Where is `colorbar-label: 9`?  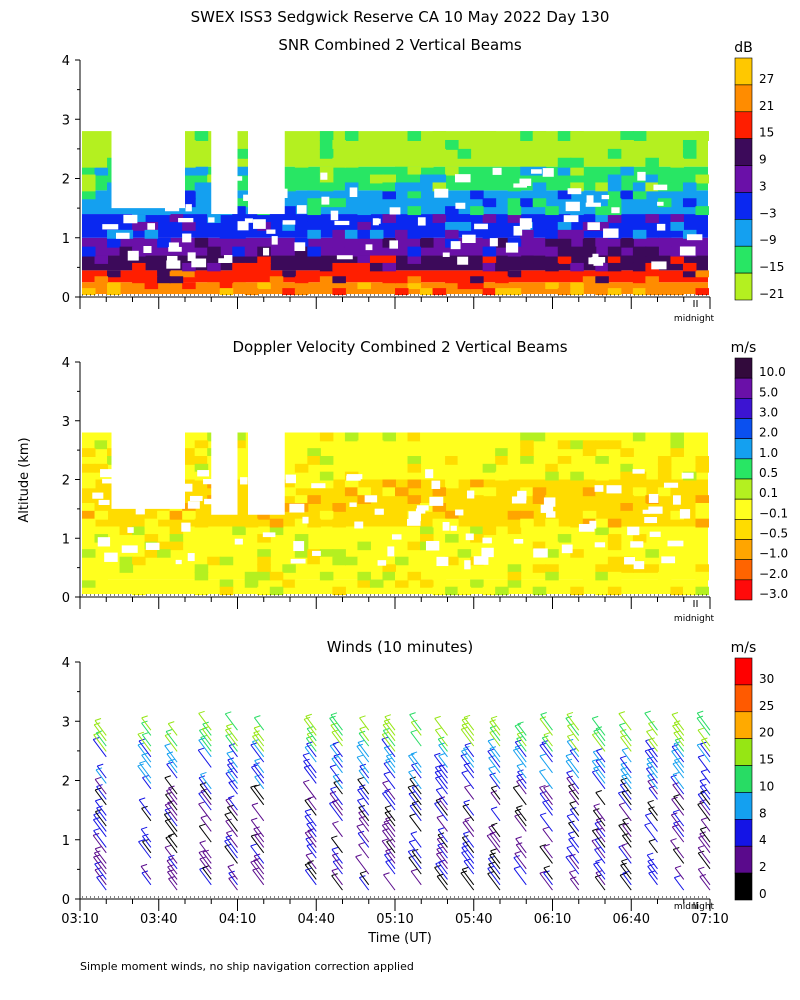
colorbar-label: 9 is located at coordinates (763, 160).